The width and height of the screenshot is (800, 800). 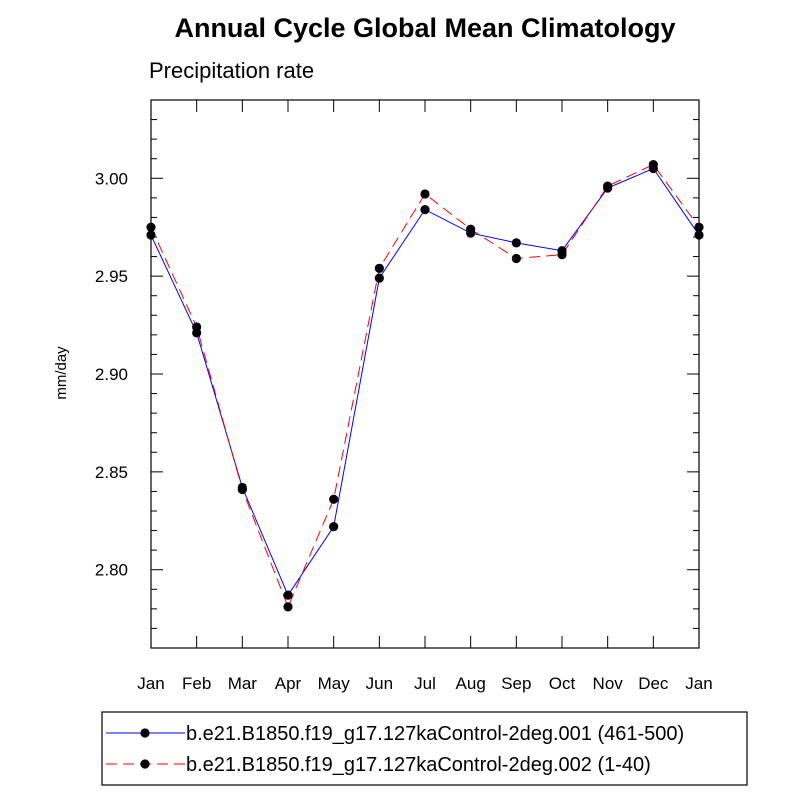 I want to click on x-tick-label: Aug, so click(x=471, y=683).